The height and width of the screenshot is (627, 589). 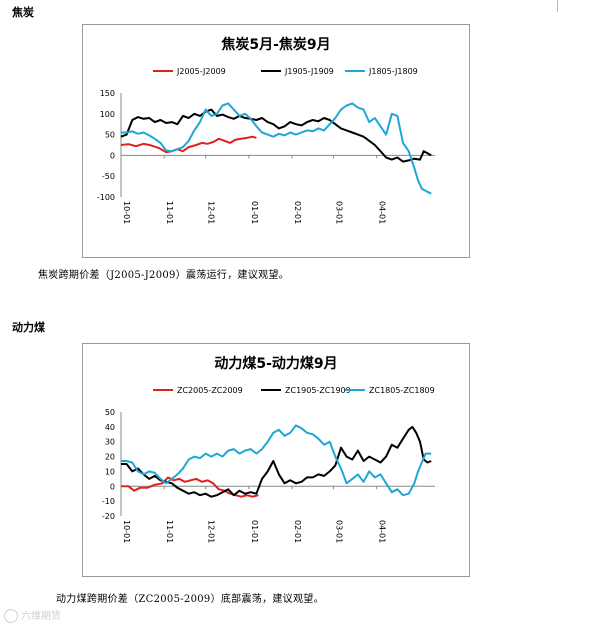 I want to click on y-tick-label: -100, so click(x=106, y=197).